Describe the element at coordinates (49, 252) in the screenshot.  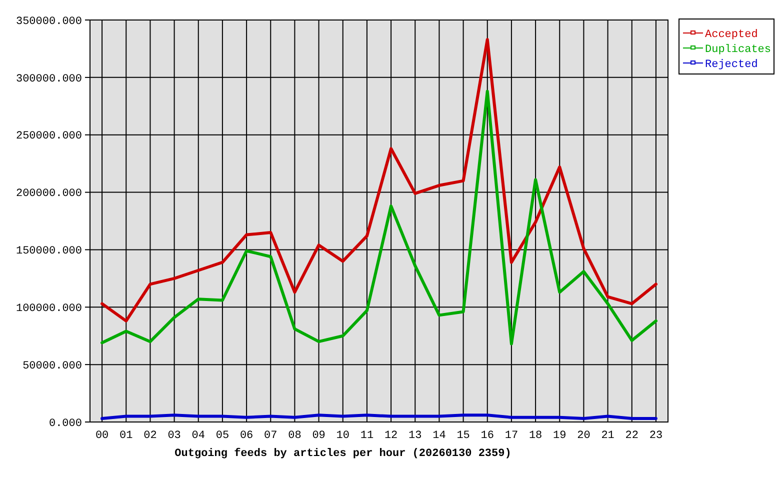
I see `y-tick-label: 150000.000` at that location.